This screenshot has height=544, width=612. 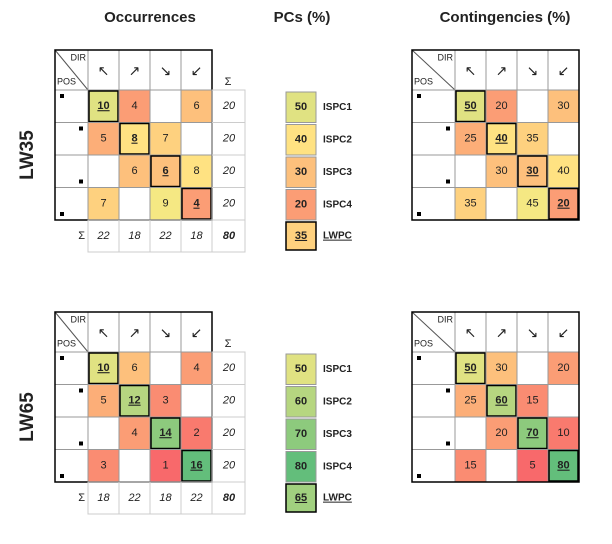 I want to click on pc-value: 60, so click(x=301, y=402).